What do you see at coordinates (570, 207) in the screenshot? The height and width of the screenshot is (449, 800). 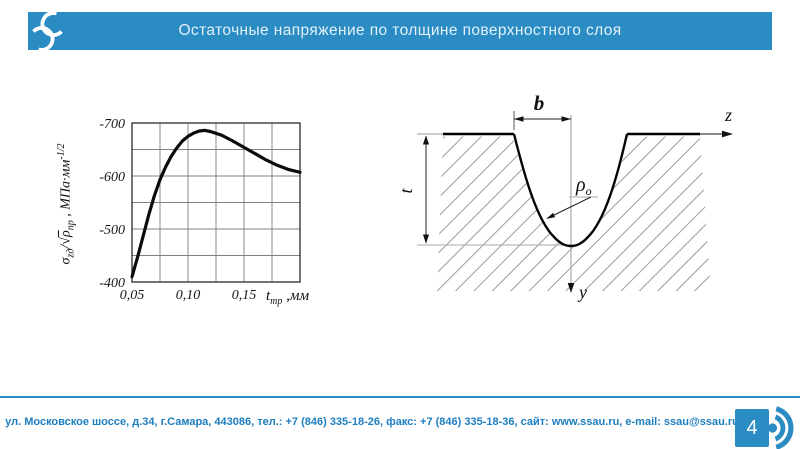 I see `rho-leader-line` at bounding box center [570, 207].